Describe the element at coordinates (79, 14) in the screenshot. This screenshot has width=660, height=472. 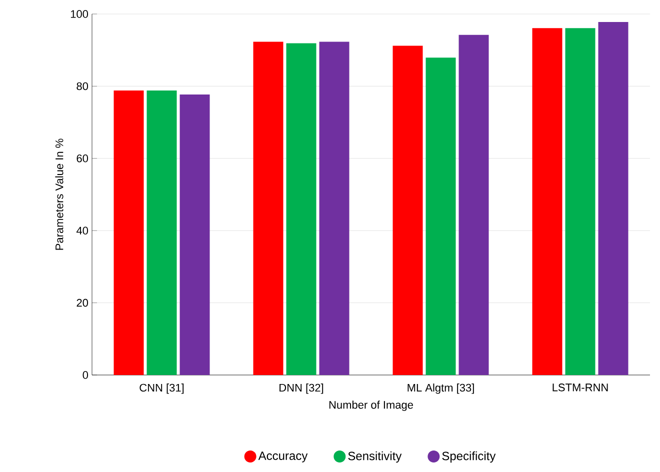
I see `y-tick-label: 100` at that location.